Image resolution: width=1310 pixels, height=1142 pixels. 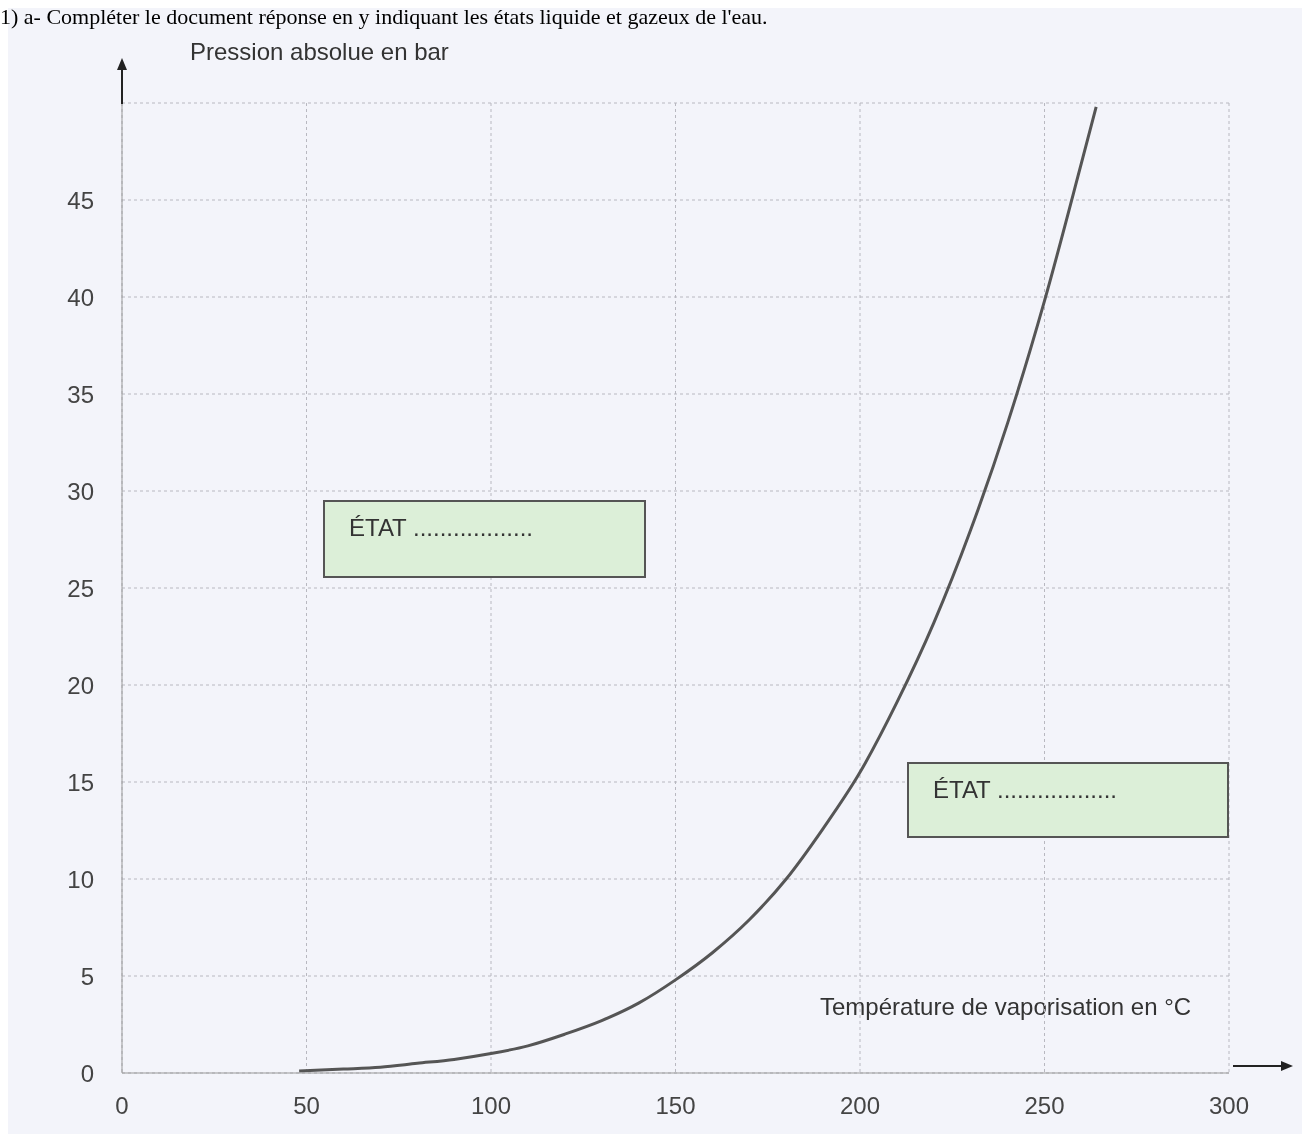 I want to click on x-tick-label: 150, so click(x=675, y=1106).